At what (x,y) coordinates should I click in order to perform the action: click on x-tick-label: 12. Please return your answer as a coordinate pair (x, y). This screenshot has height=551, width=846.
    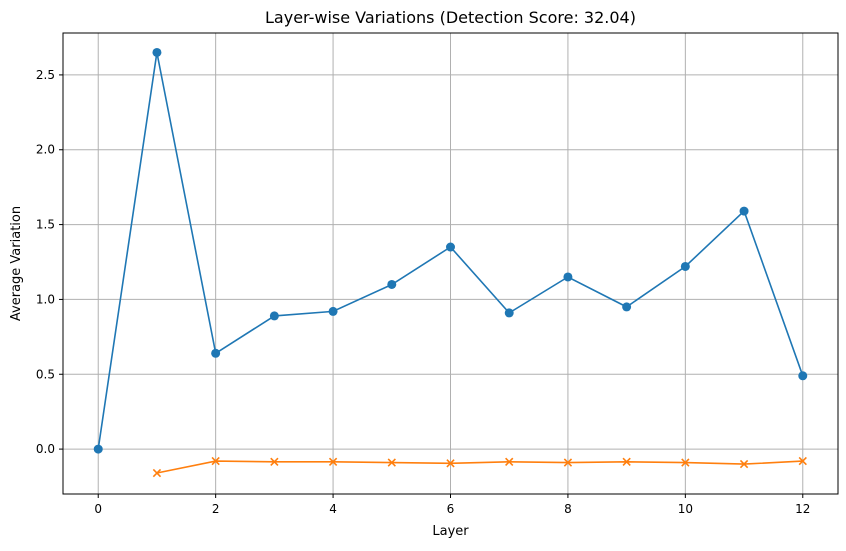
    Looking at the image, I should click on (802, 509).